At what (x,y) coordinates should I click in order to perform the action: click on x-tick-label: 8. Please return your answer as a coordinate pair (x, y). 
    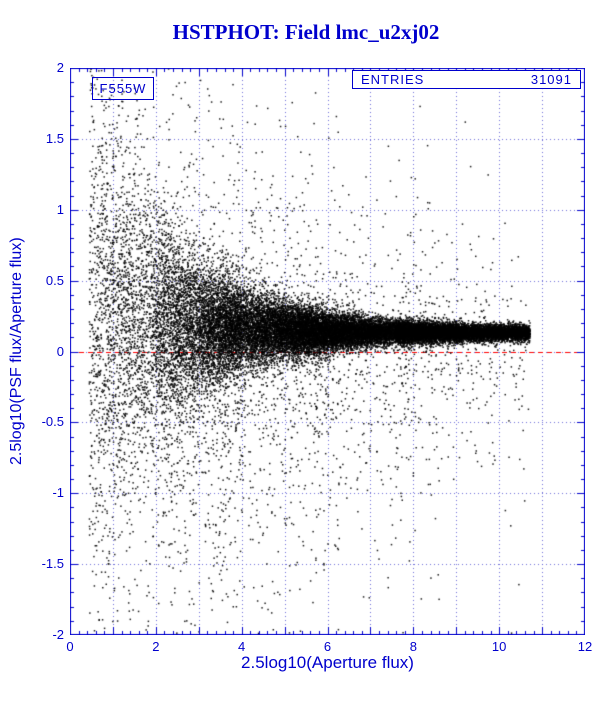
    Looking at the image, I should click on (413, 646).